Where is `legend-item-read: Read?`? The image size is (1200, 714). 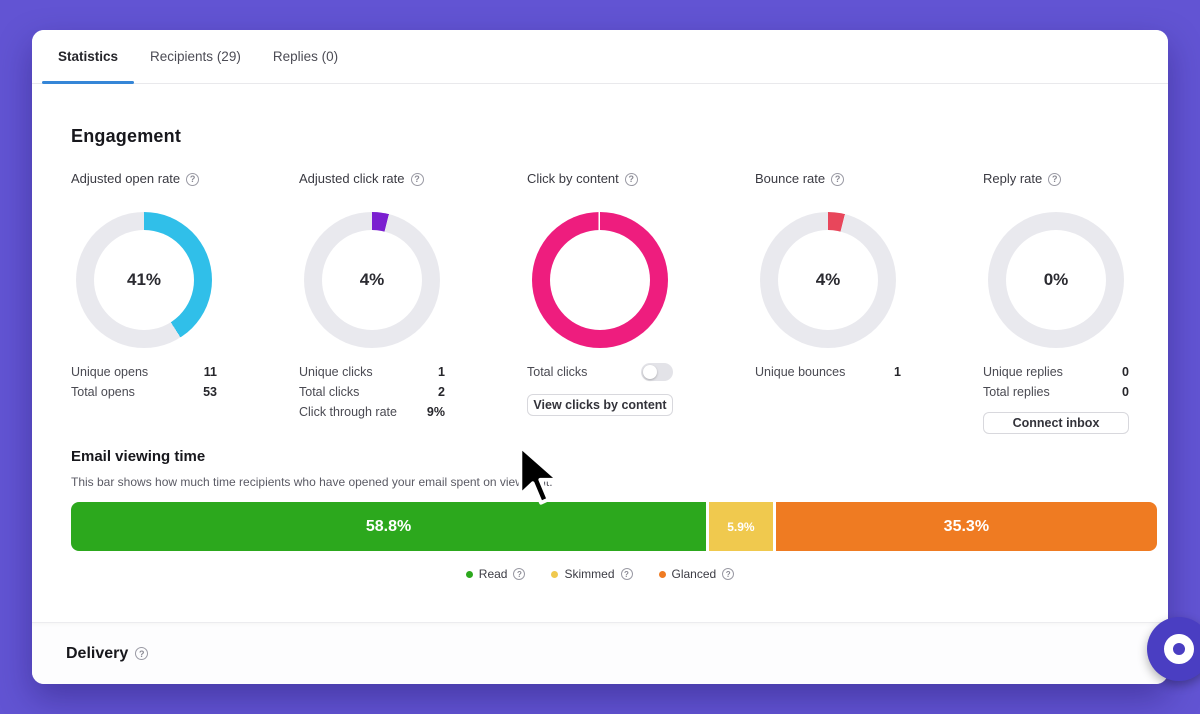
legend-item-read: Read? is located at coordinates (495, 574).